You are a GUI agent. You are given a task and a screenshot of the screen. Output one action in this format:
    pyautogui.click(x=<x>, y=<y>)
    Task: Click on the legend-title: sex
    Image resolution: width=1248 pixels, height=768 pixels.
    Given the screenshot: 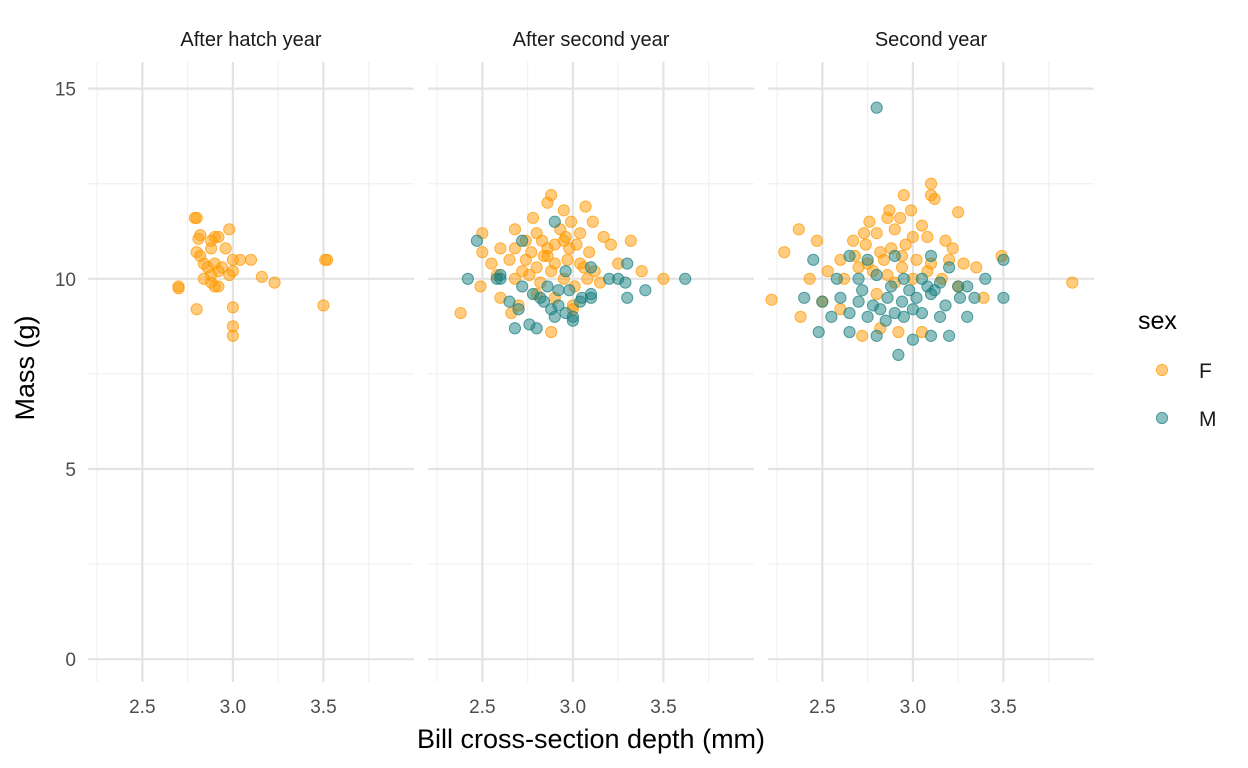 What is the action you would take?
    pyautogui.click(x=1157, y=321)
    